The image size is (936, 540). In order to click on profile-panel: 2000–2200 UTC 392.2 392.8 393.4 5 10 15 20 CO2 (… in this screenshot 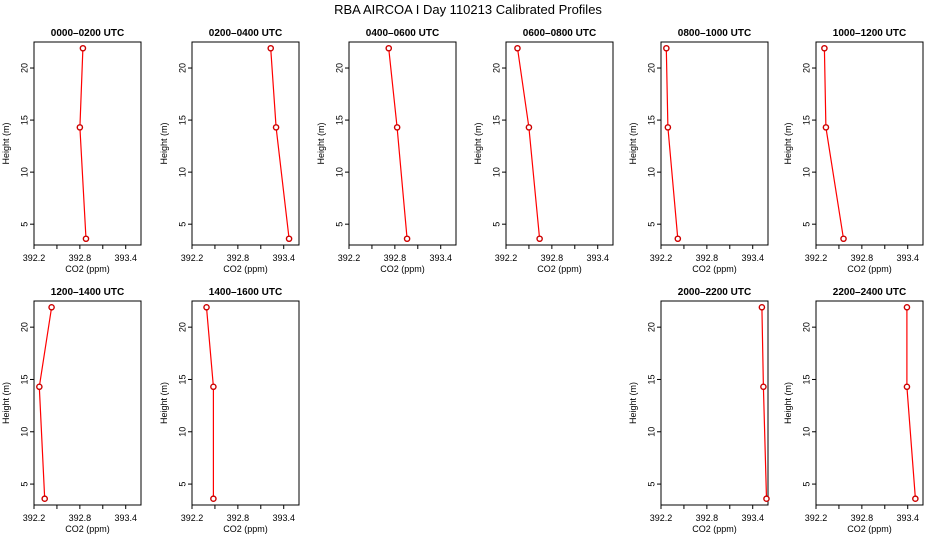, I will do `click(699, 410)`.